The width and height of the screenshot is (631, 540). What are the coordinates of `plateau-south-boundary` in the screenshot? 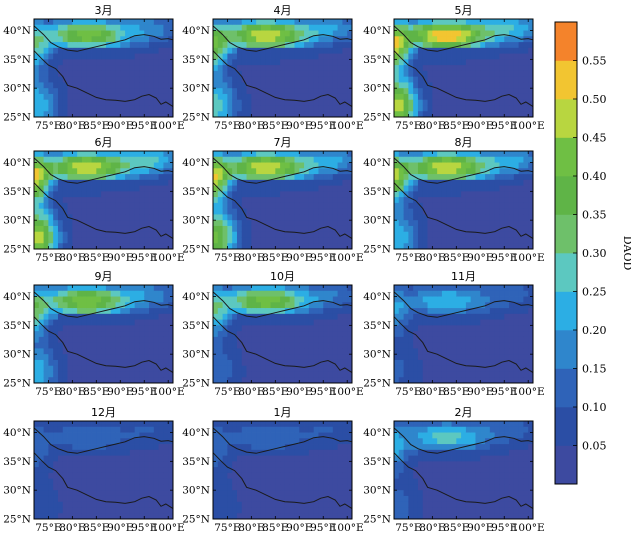 It's located at (103, 211).